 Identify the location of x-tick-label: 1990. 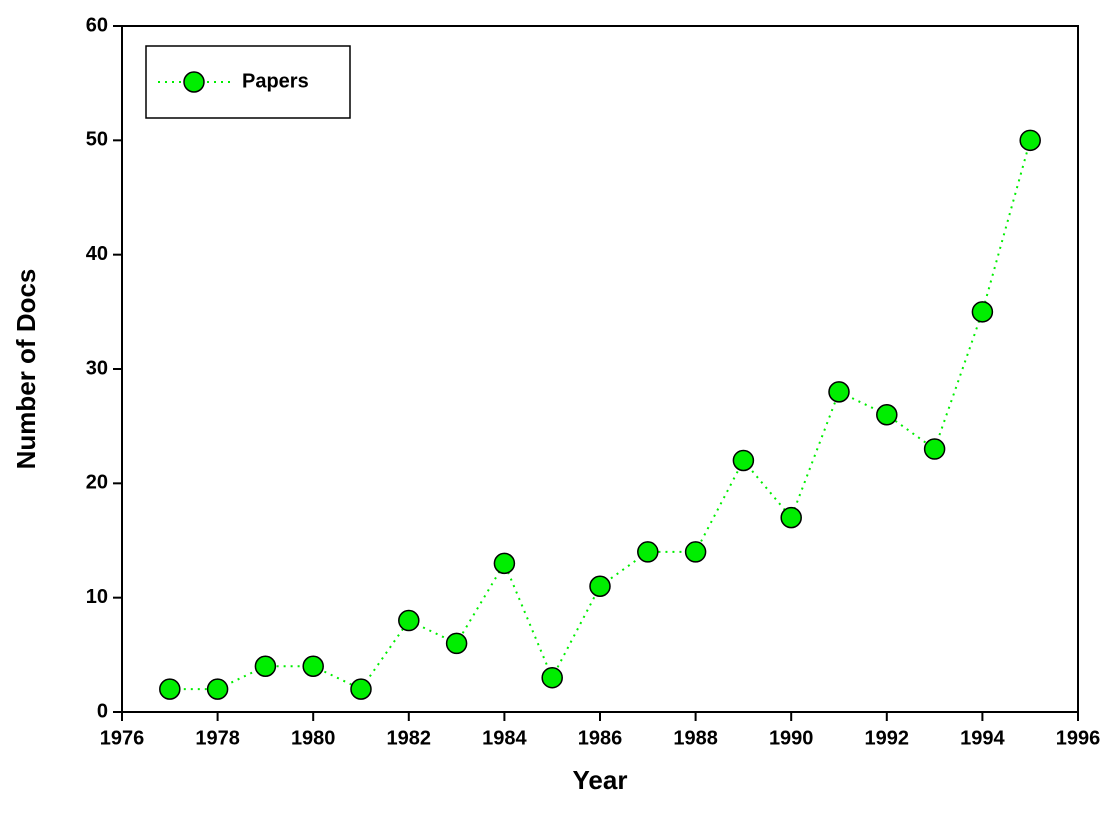
(791, 738).